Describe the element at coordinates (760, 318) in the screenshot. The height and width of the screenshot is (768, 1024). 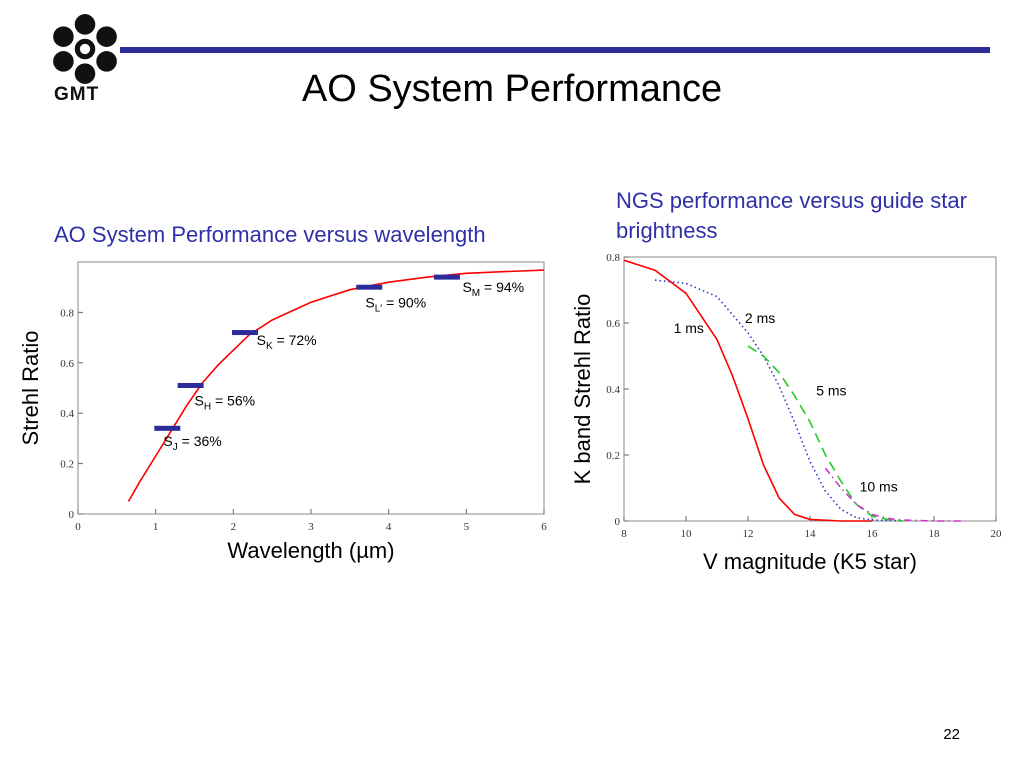
I see `series-label: 2 ms` at that location.